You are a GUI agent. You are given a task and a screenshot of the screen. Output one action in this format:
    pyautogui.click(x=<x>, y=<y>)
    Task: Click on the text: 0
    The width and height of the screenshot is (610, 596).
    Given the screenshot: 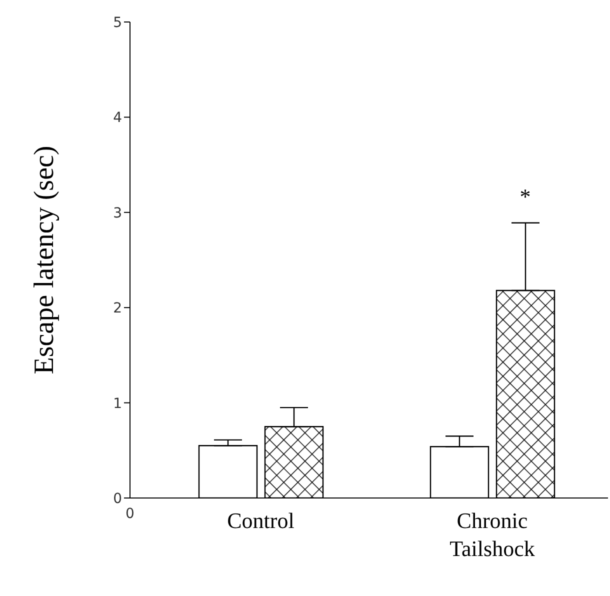 What is the action you would take?
    pyautogui.click(x=130, y=514)
    